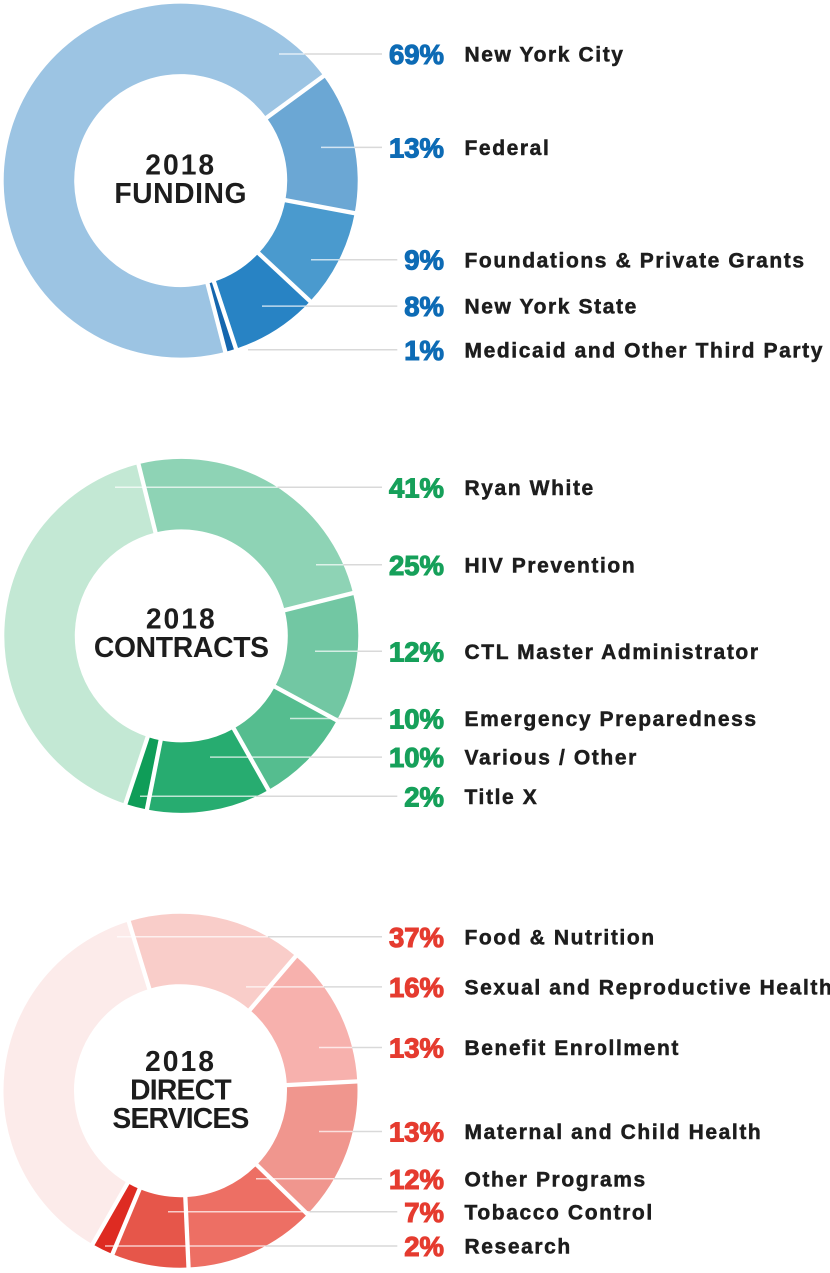 This screenshot has width=830, height=1273. I want to click on svg-text: CTL Master Administrator, so click(612, 652).